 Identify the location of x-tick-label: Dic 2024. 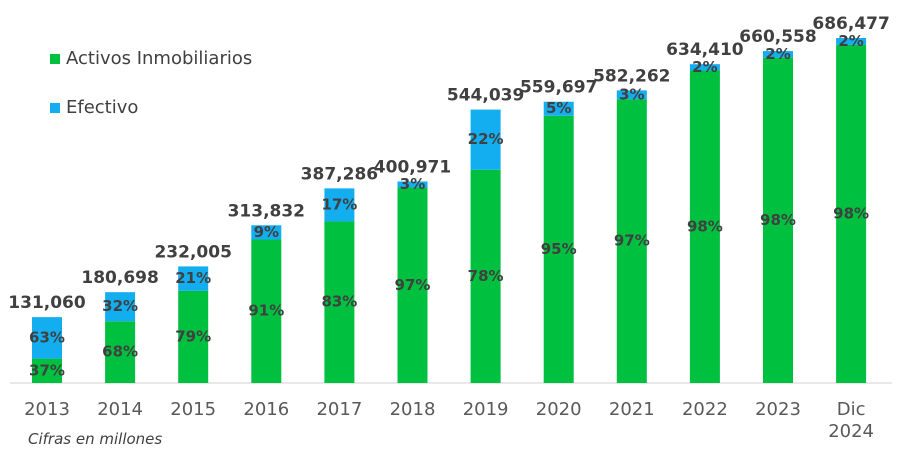
(851, 420).